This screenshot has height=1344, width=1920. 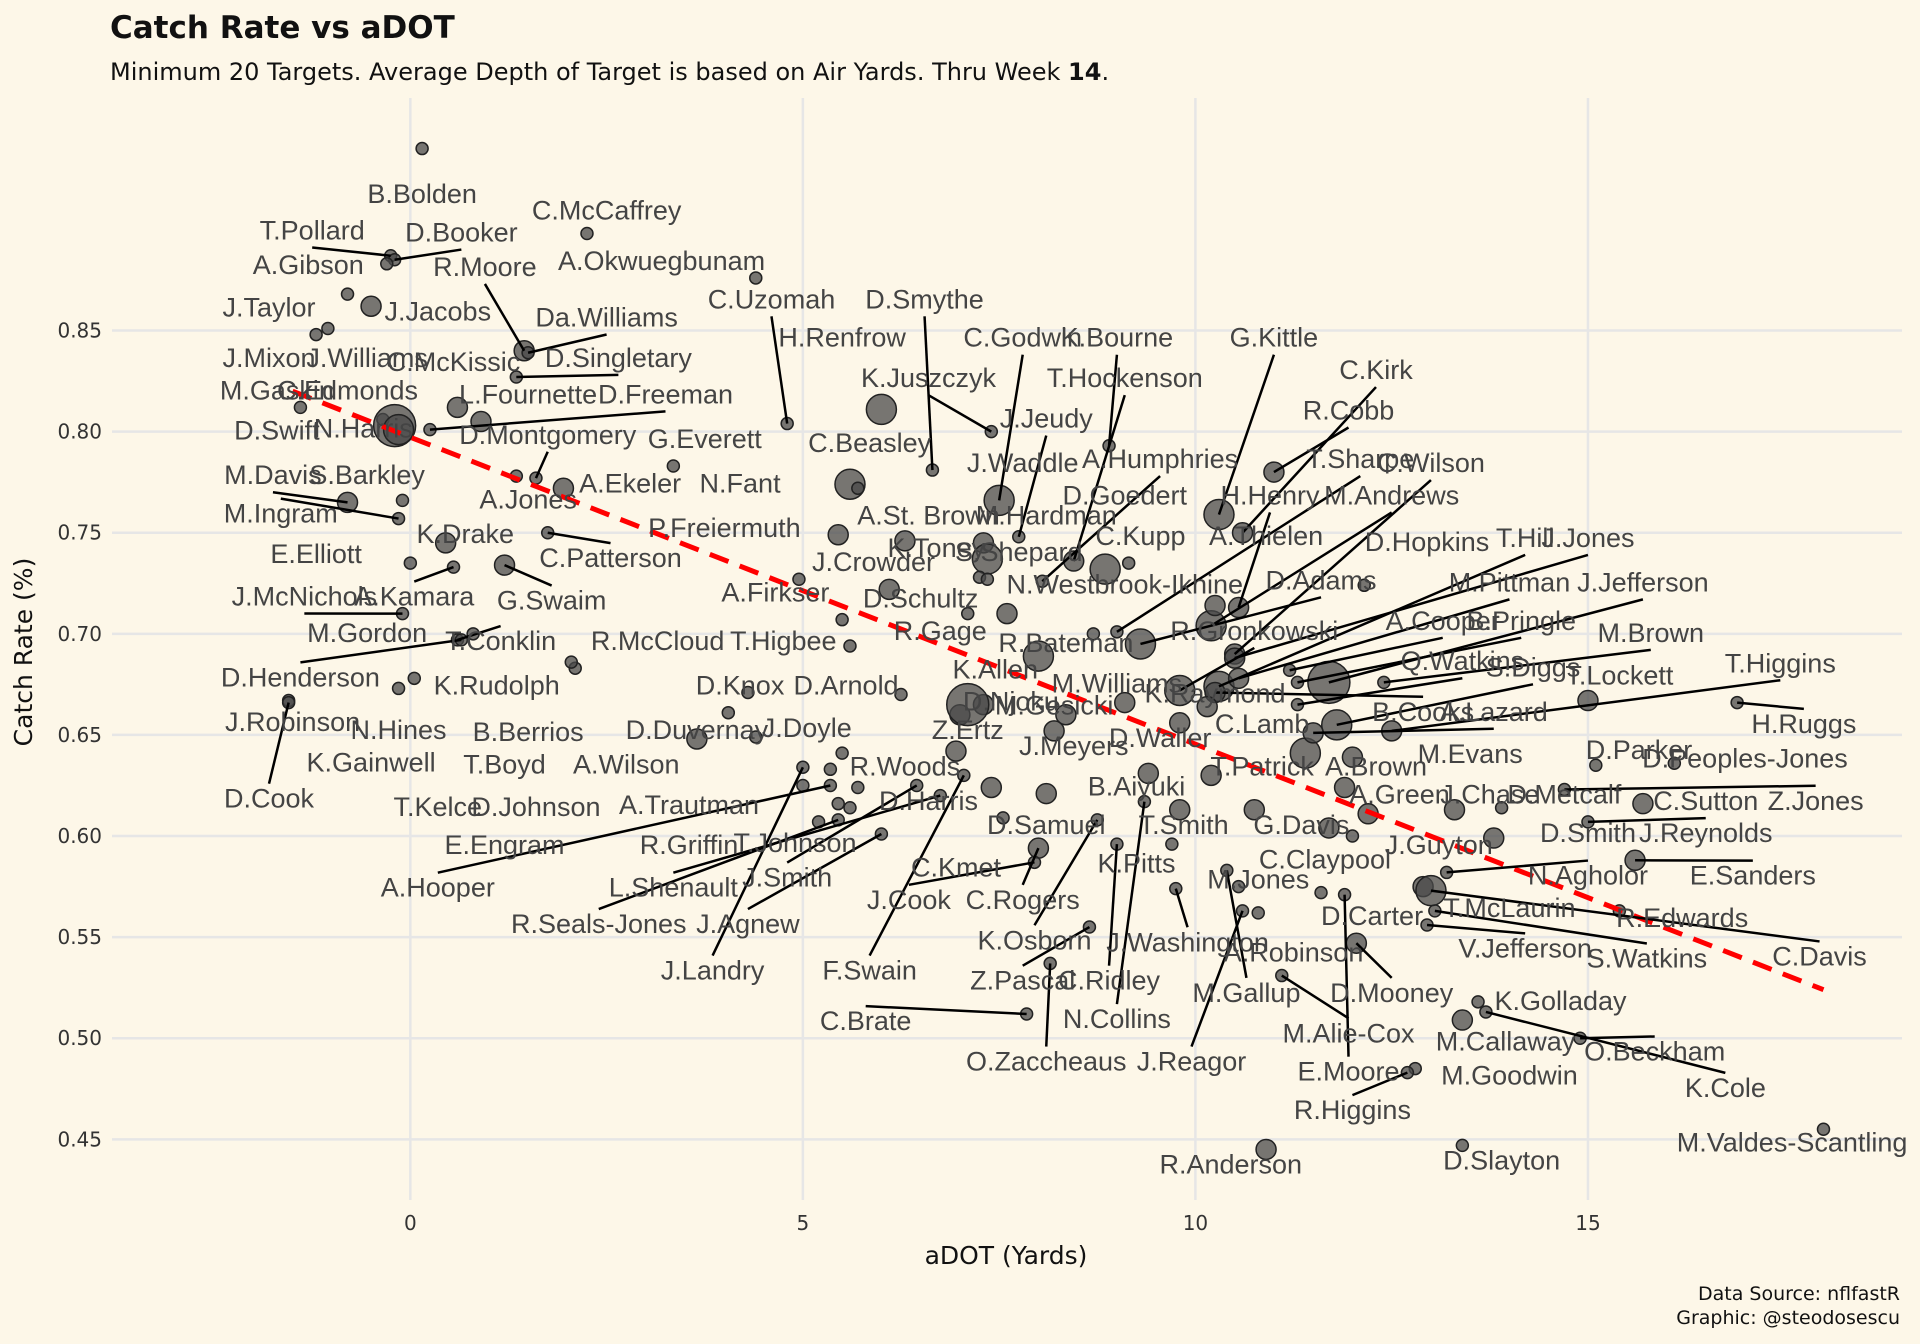 What do you see at coordinates (1399, 795) in the screenshot?
I see `point-label: A.Green` at bounding box center [1399, 795].